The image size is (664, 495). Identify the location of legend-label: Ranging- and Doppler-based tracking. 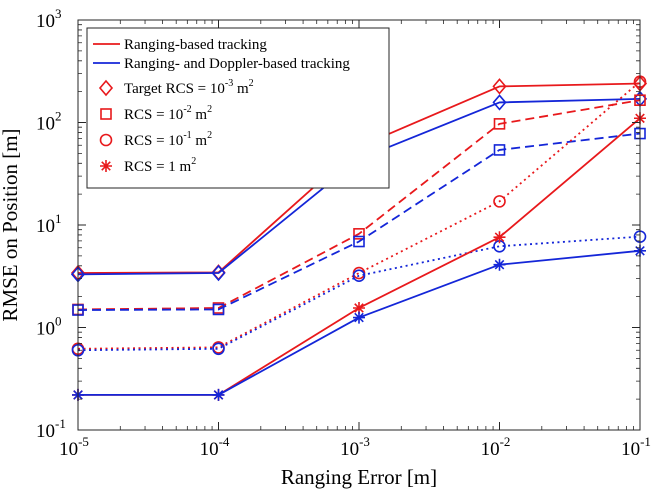
(237, 64).